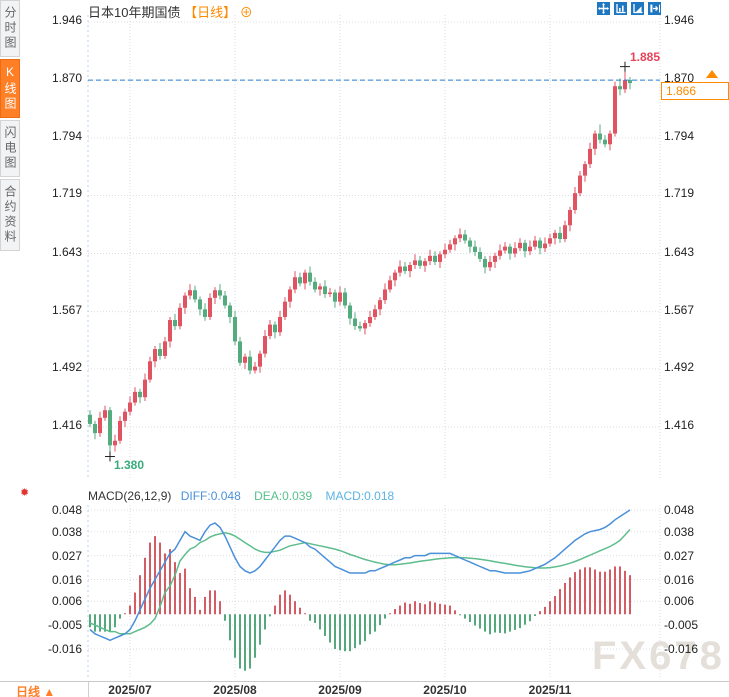 Image resolution: width=729 pixels, height=697 pixels. What do you see at coordinates (49, 691) in the screenshot?
I see `chevron-up-icon: ▲` at bounding box center [49, 691].